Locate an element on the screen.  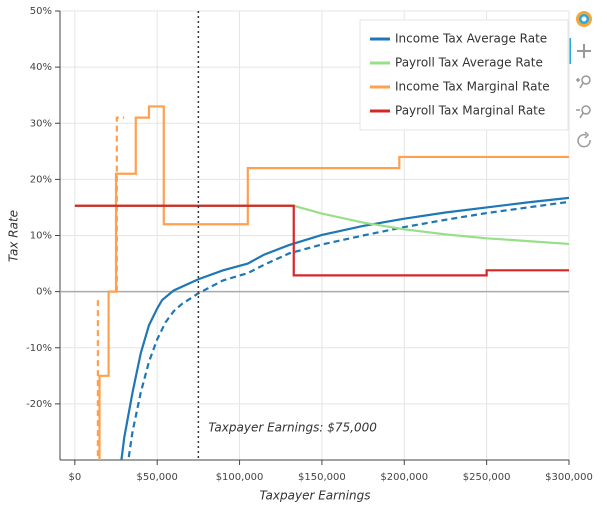
y-tick-label: 40% is located at coordinates (41, 67).